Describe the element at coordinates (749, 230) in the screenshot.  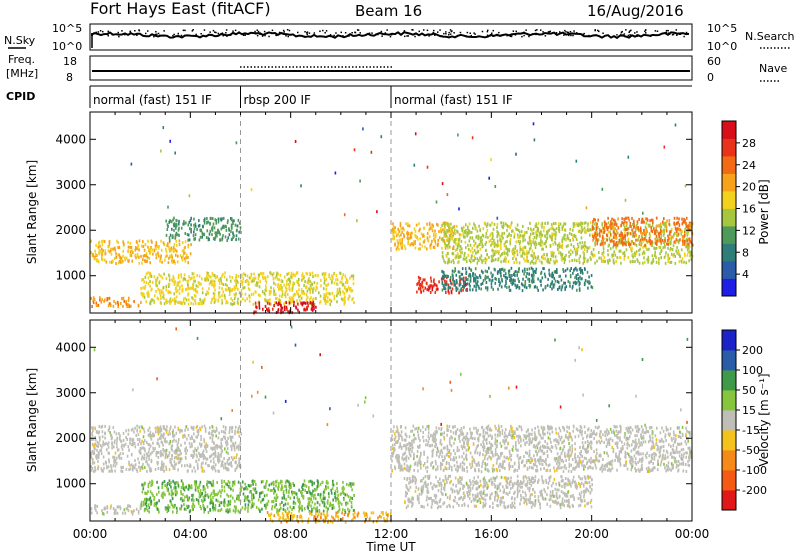
I see `colorbar-tick-label: 12` at that location.